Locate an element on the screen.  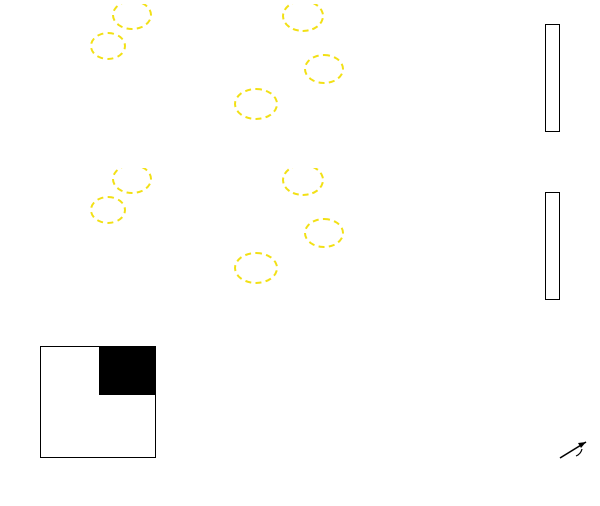
diffraction-inset is located at coordinates (127, 371).